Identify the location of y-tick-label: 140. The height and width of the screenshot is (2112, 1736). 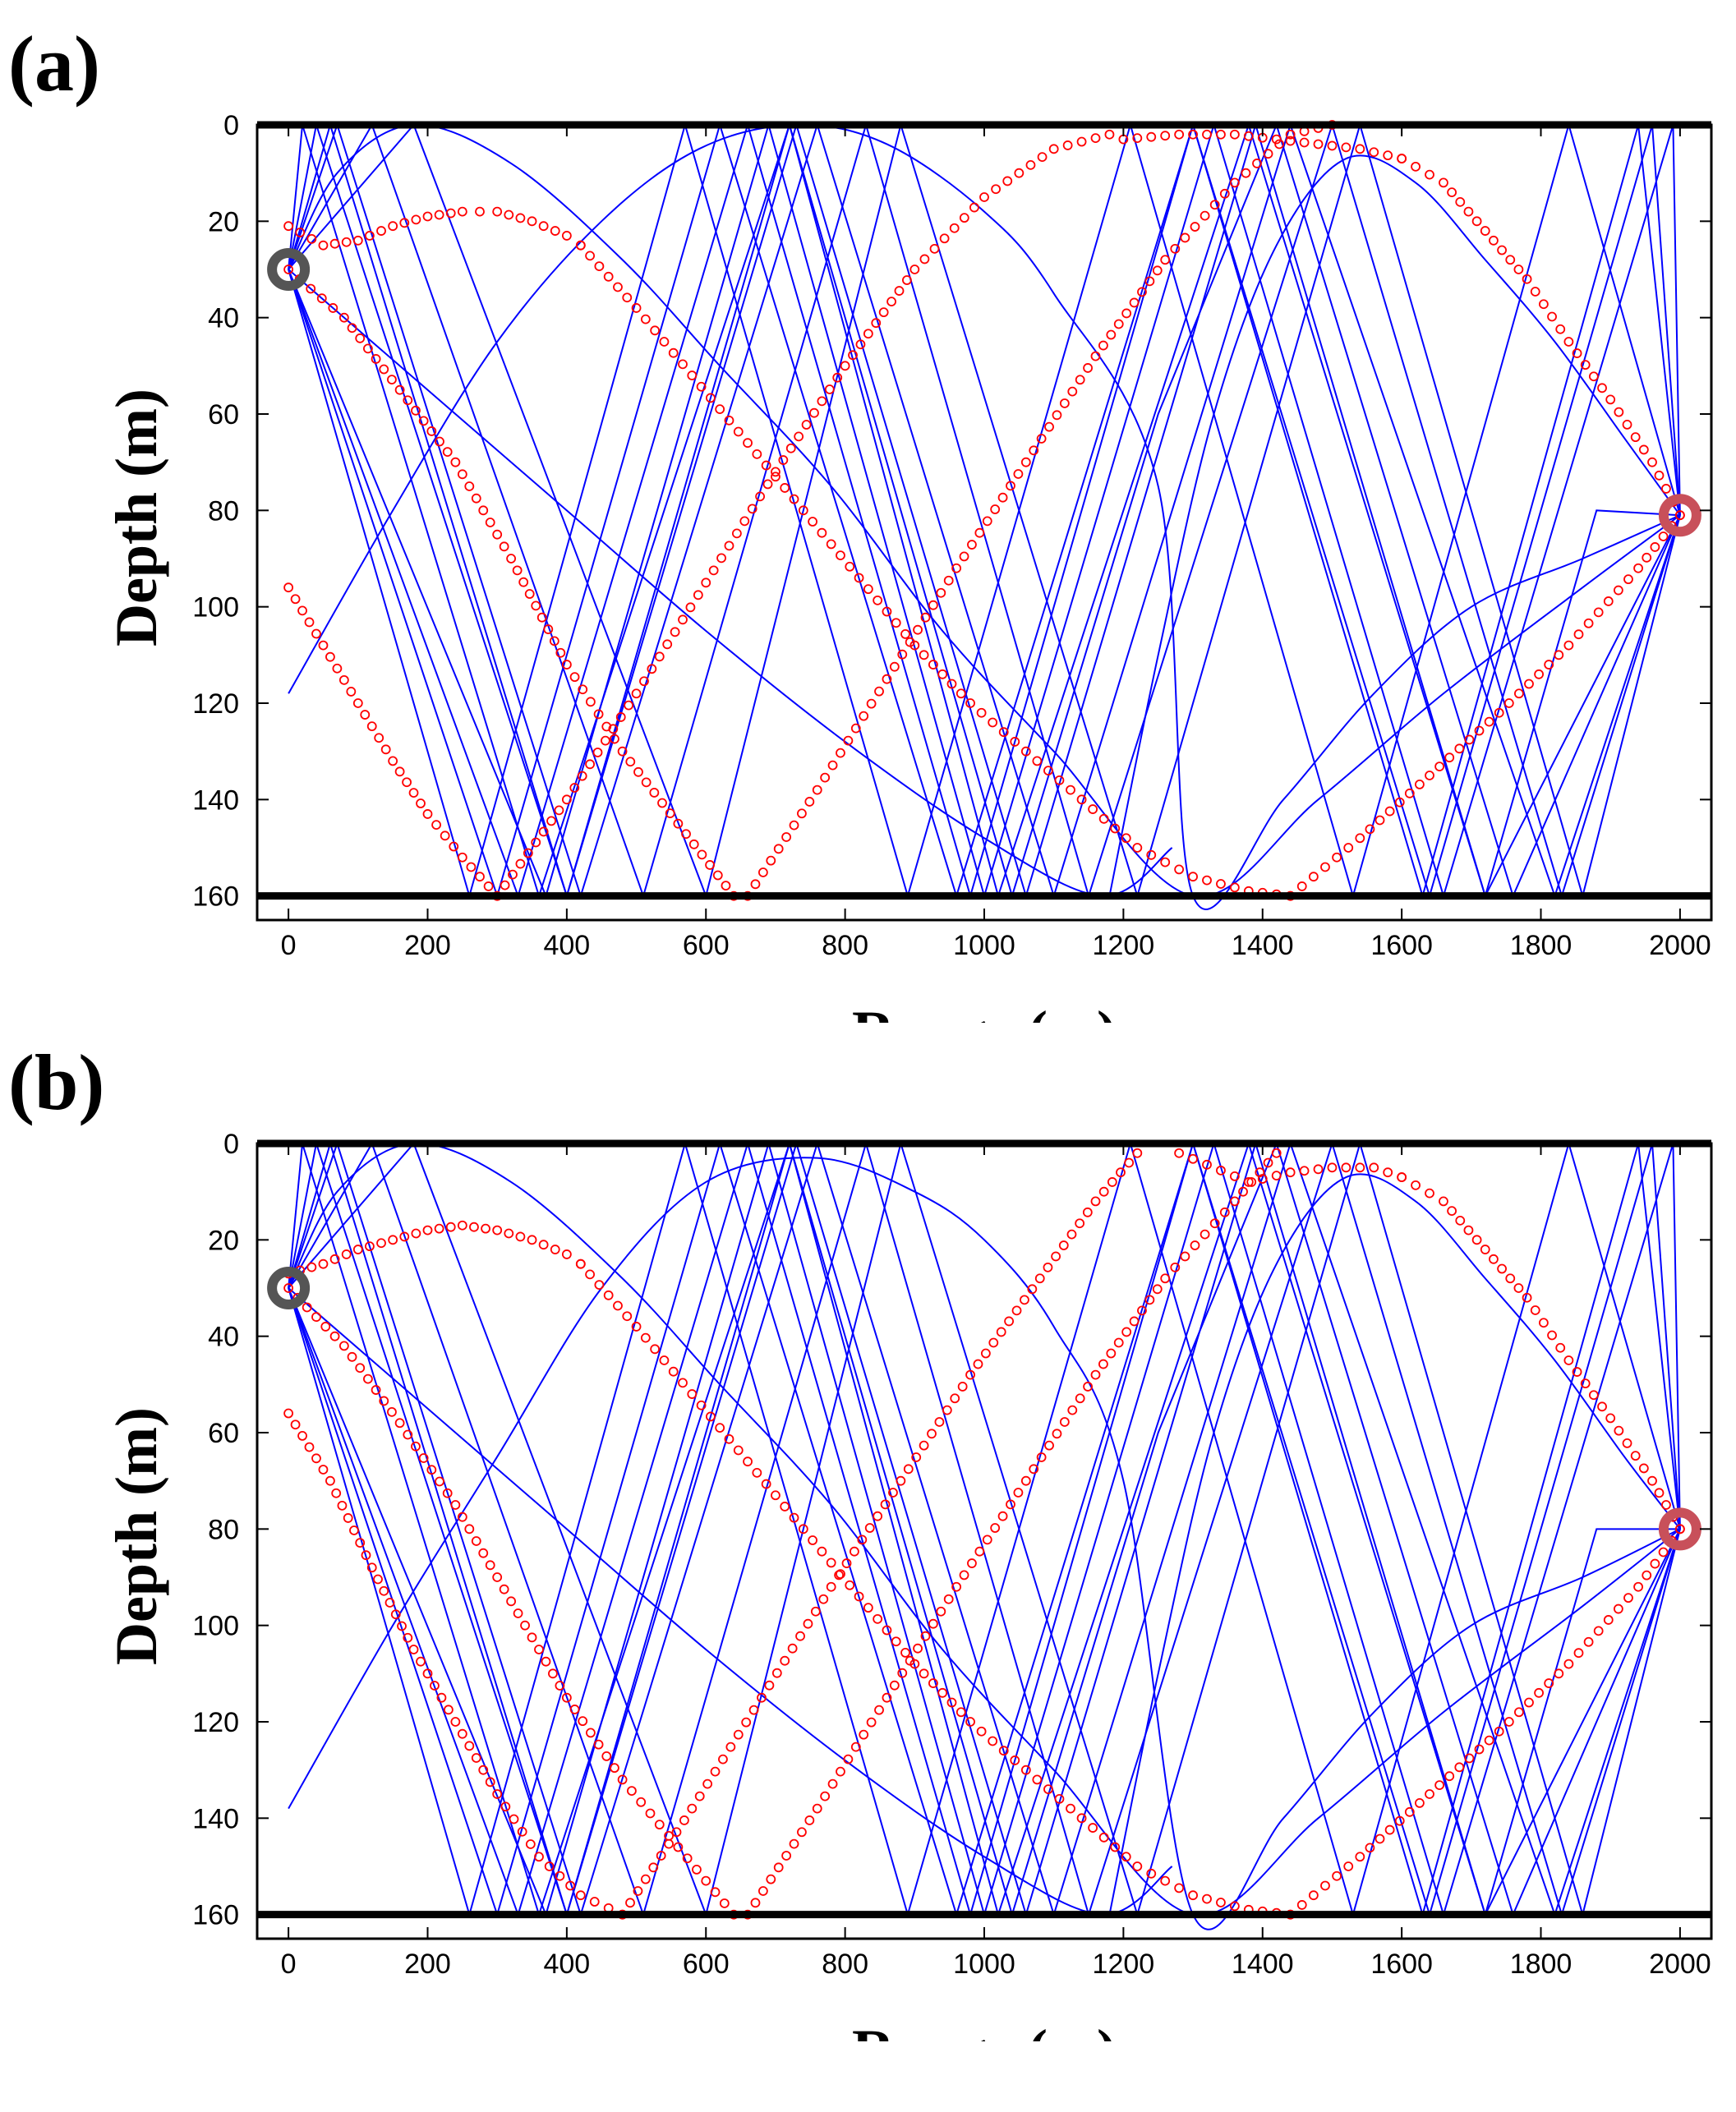
(215, 1818).